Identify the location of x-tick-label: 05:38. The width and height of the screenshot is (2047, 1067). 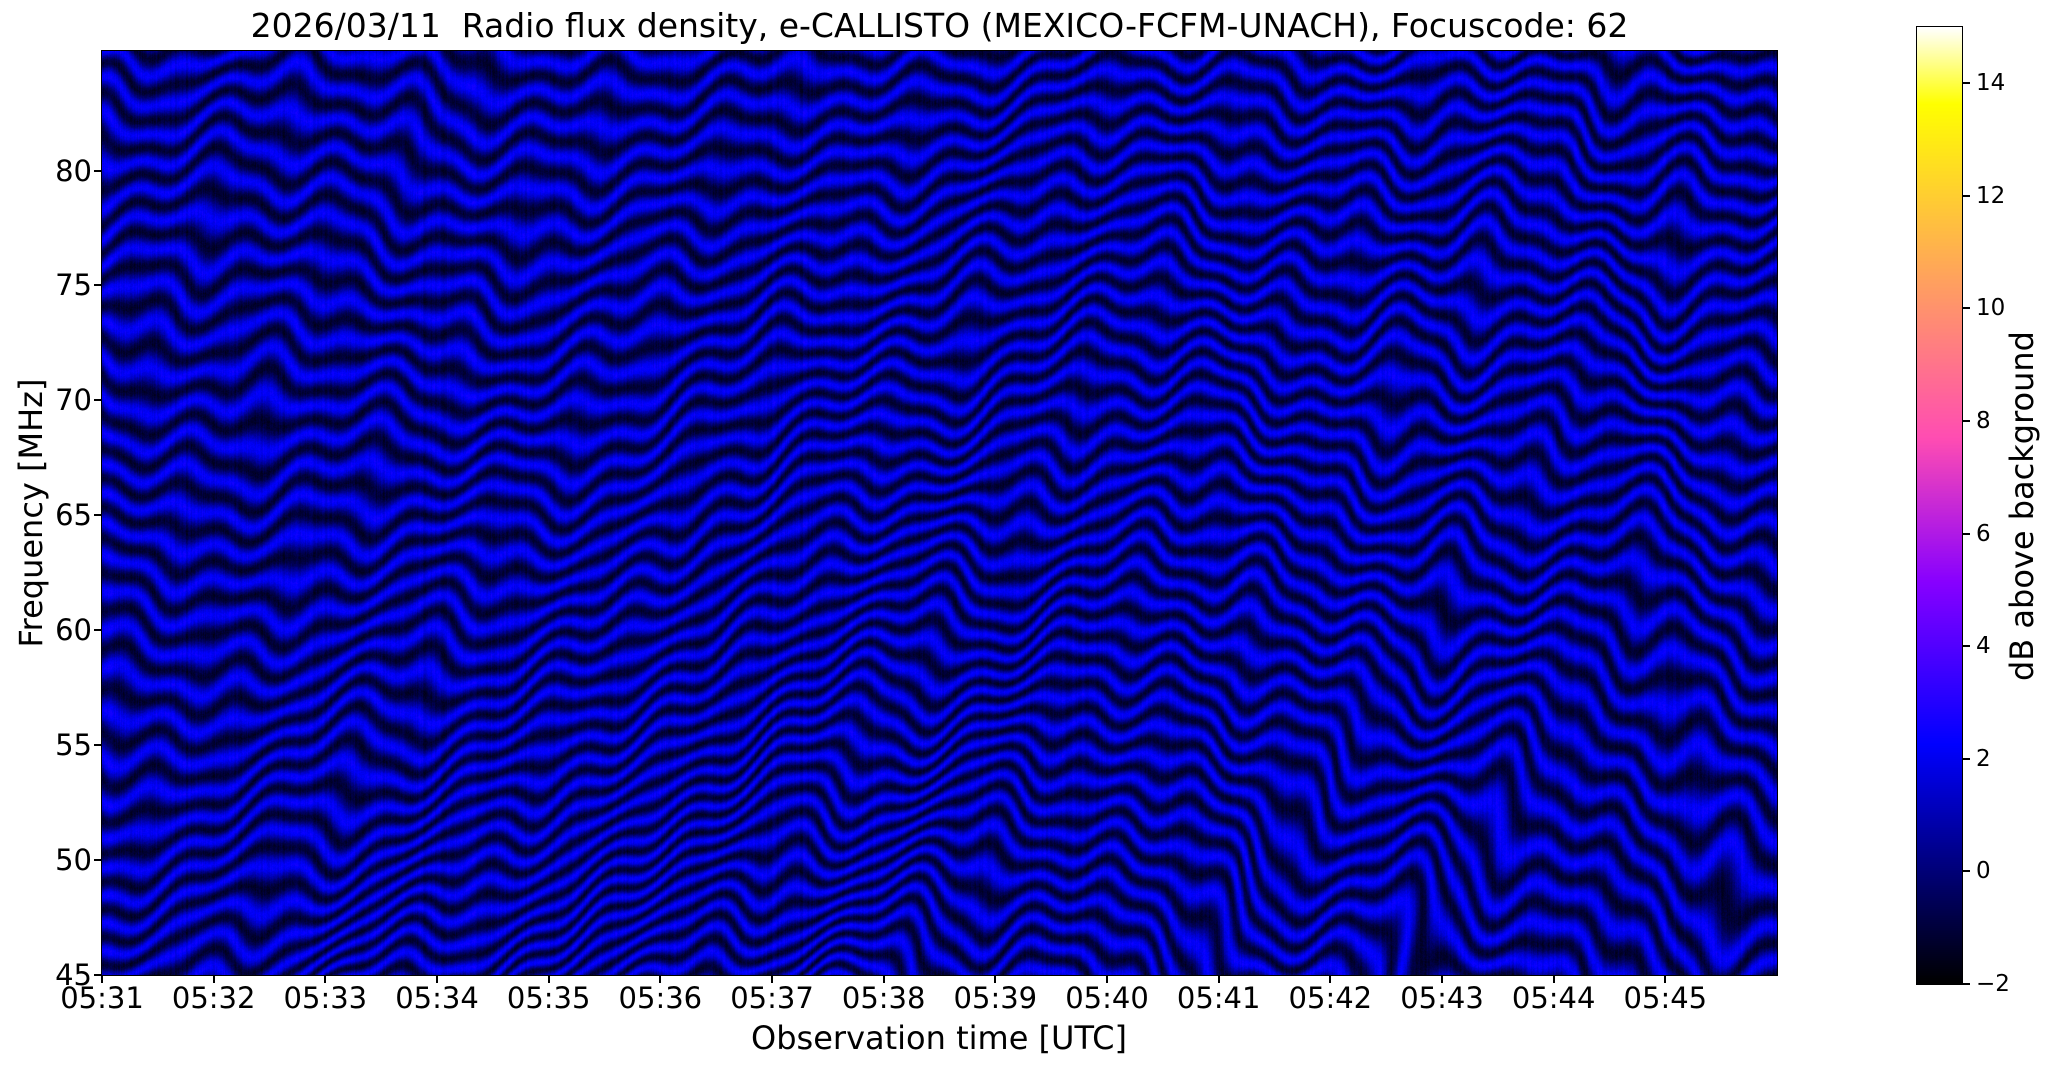
(883, 998).